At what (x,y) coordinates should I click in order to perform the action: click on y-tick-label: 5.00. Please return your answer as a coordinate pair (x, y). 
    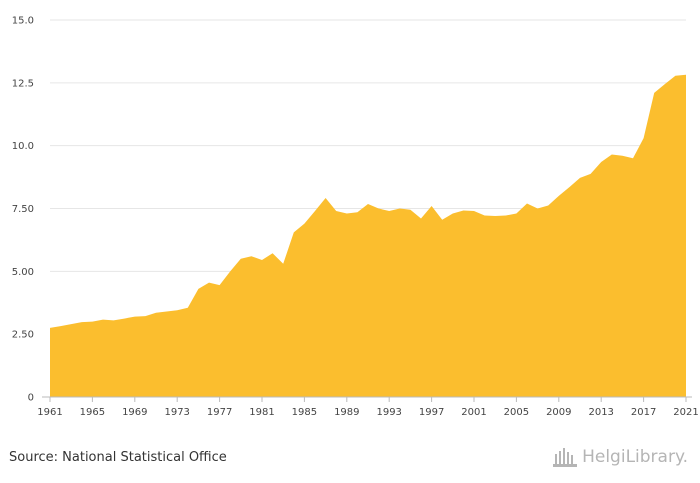
    Looking at the image, I should click on (23, 272).